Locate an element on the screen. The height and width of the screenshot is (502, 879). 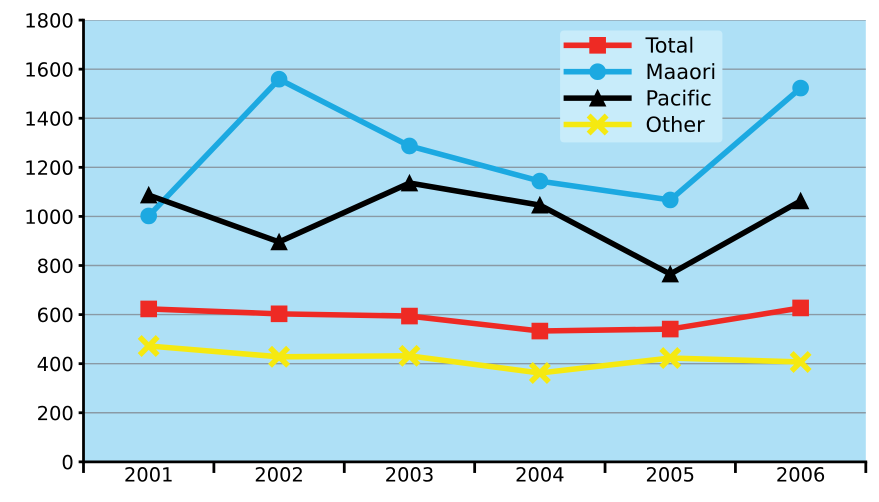
y-tick-label: 400 is located at coordinates (55, 364).